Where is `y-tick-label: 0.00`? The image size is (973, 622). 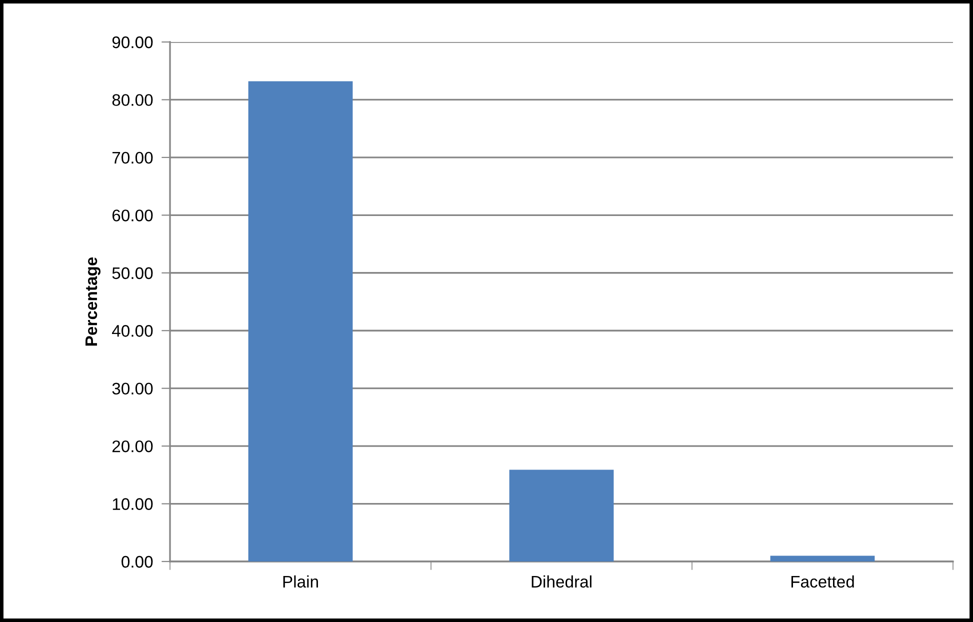
y-tick-label: 0.00 is located at coordinates (137, 562).